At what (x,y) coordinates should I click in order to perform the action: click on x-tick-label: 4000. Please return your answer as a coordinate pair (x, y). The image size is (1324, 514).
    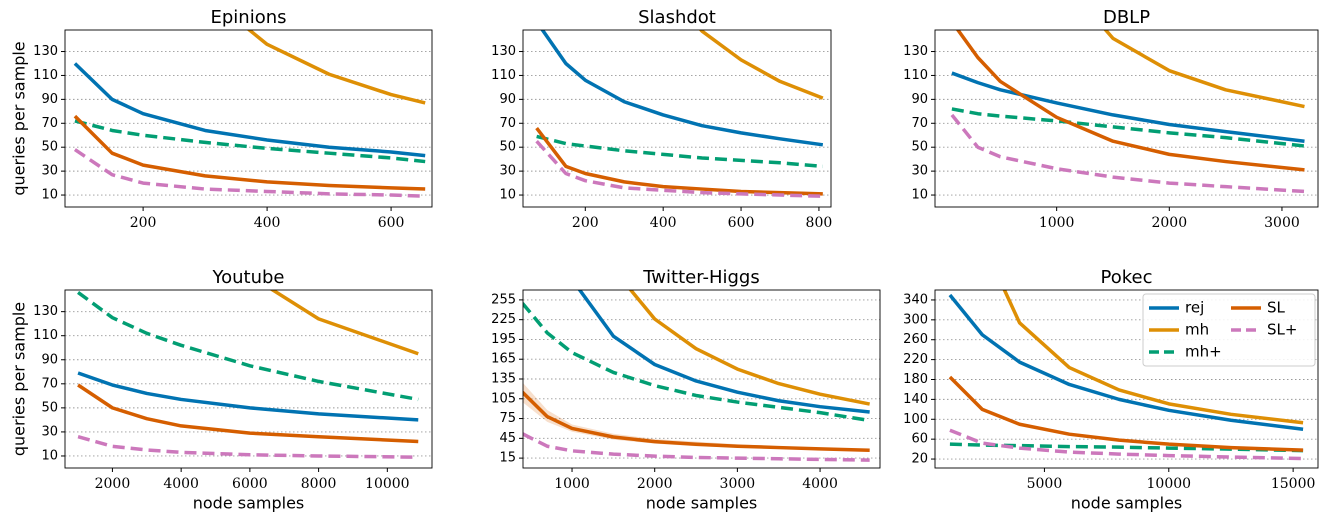
    Looking at the image, I should click on (181, 484).